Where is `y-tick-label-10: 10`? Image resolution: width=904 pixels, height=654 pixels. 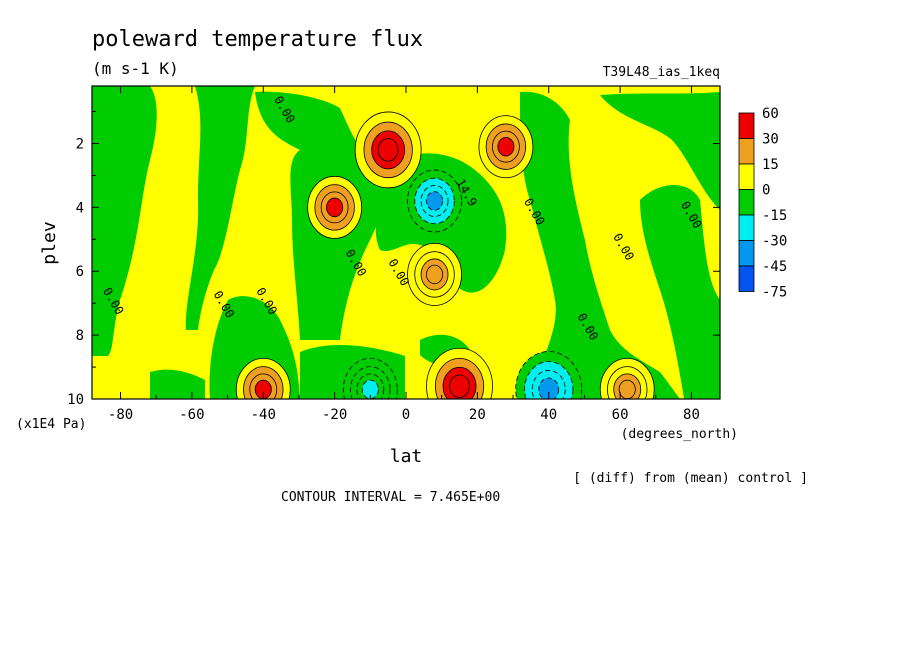 y-tick-label-10: 10 is located at coordinates (75, 400).